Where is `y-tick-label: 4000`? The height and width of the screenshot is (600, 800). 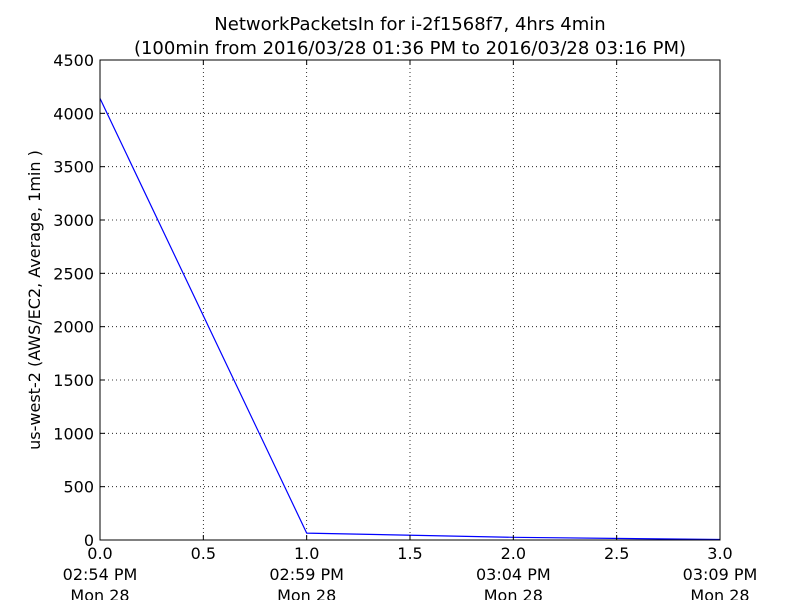
y-tick-label: 4000 is located at coordinates (73, 113).